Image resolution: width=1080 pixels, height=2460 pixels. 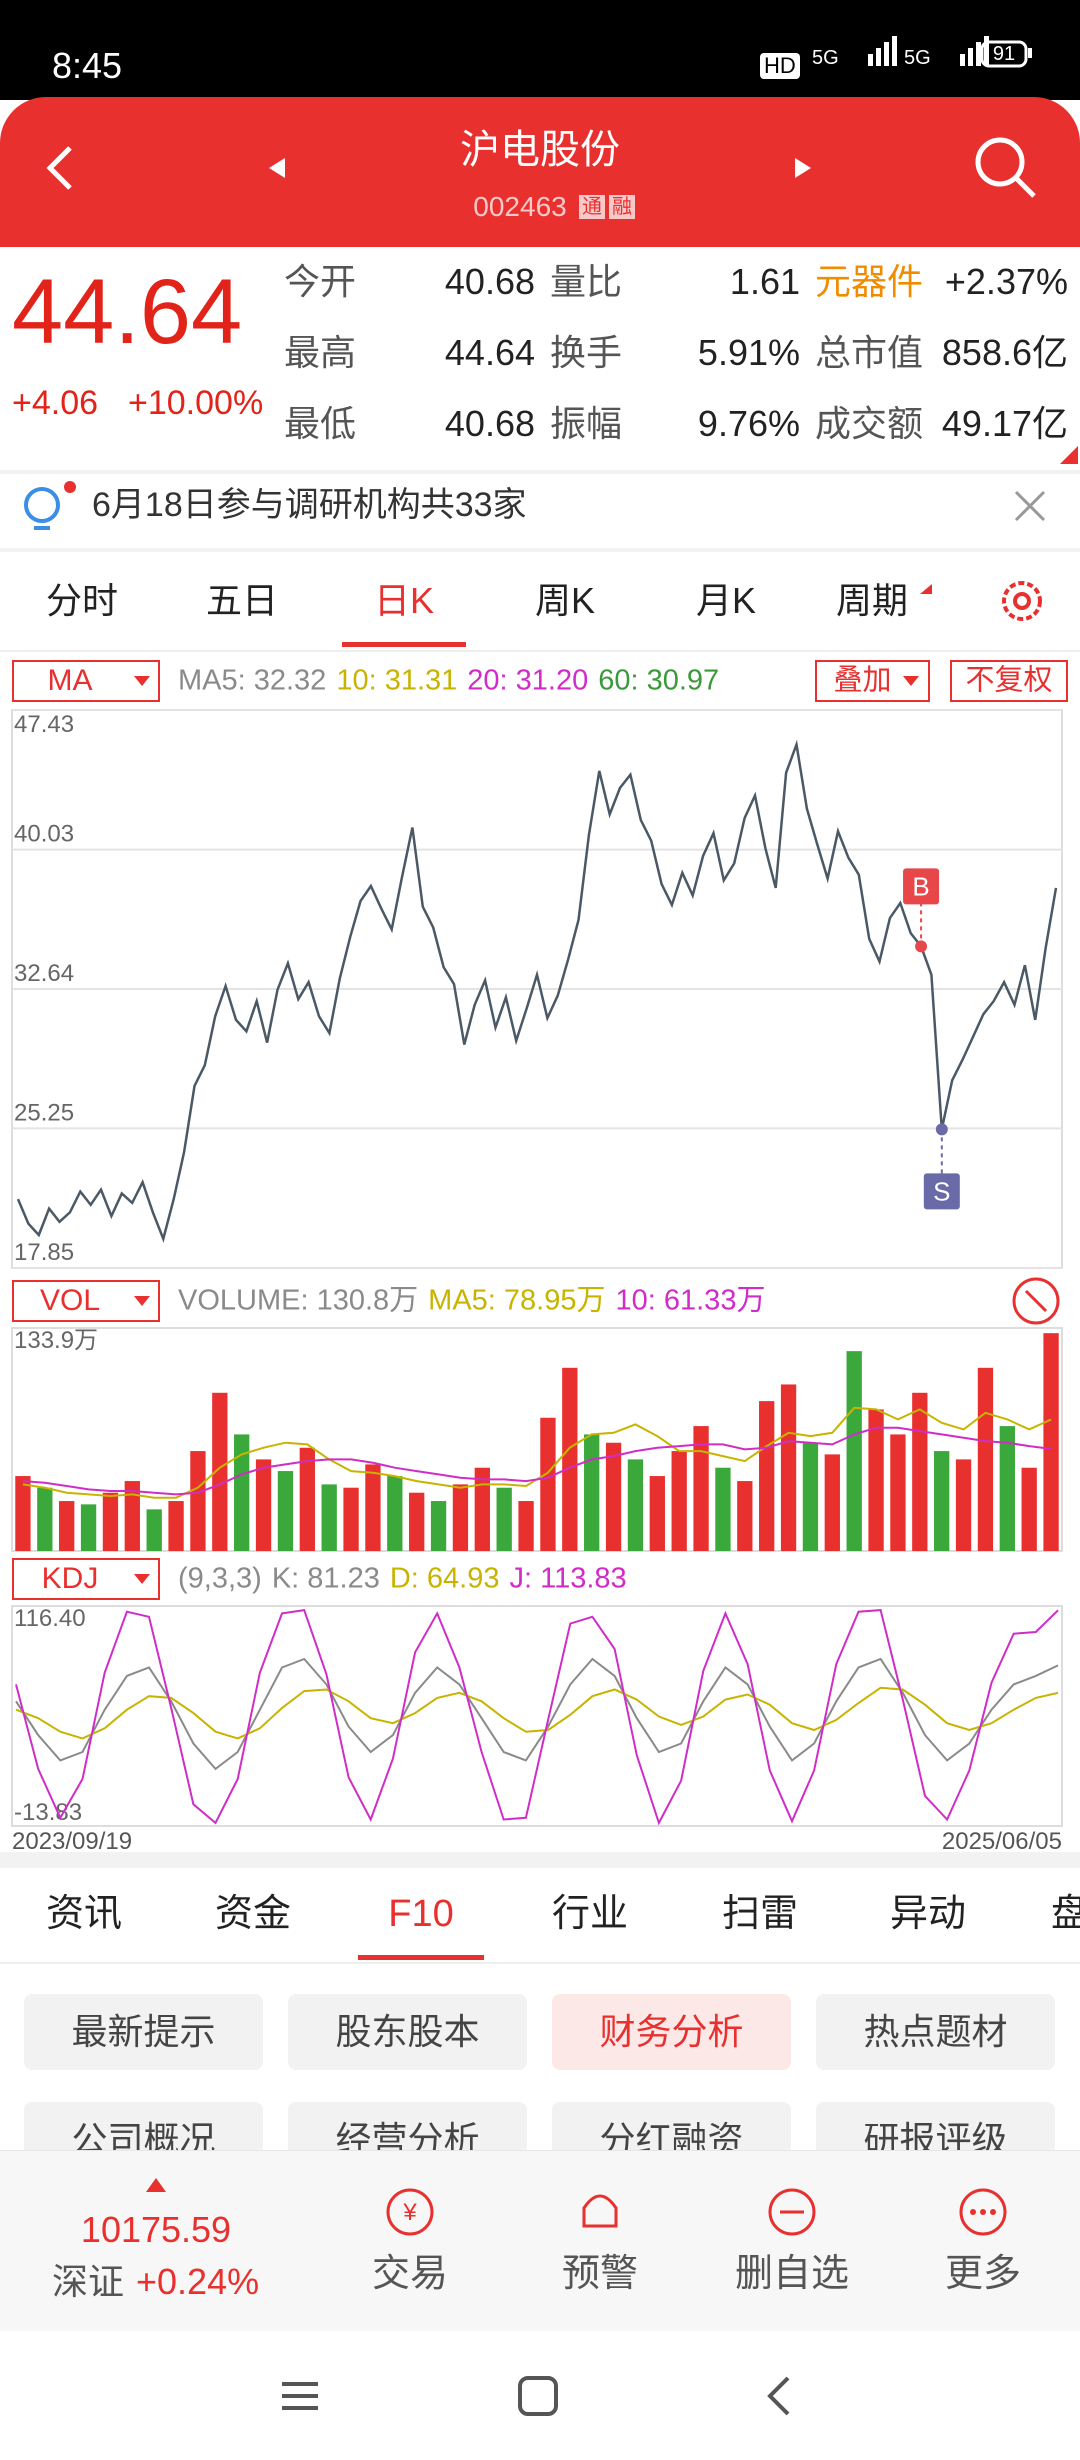 What do you see at coordinates (70, 1578) in the screenshot?
I see `indicator-name: KDJ` at bounding box center [70, 1578].